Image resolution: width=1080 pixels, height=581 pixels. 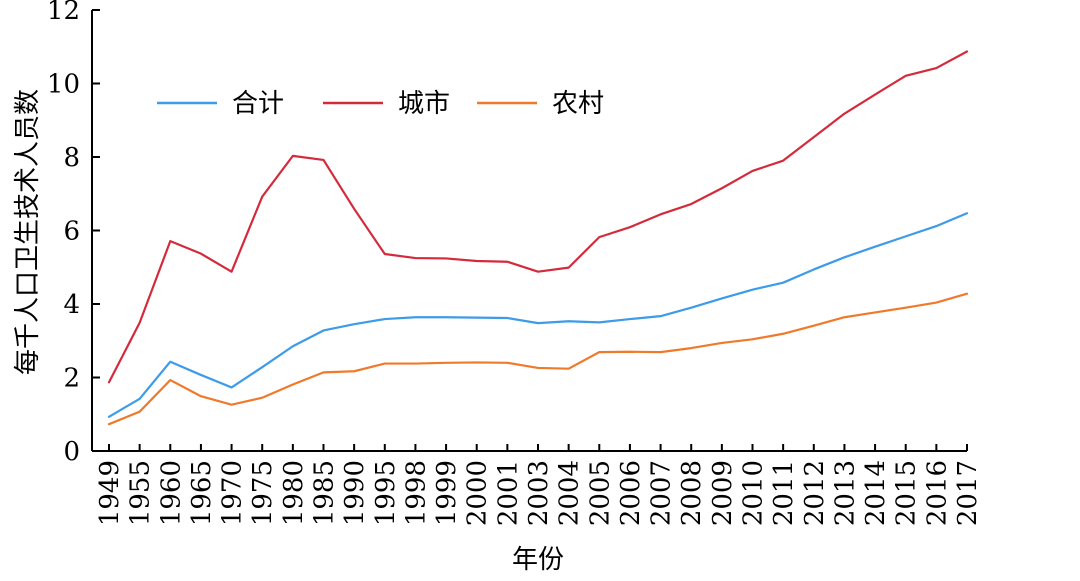 I want to click on x-tick-label: 1990, so click(x=355, y=493).